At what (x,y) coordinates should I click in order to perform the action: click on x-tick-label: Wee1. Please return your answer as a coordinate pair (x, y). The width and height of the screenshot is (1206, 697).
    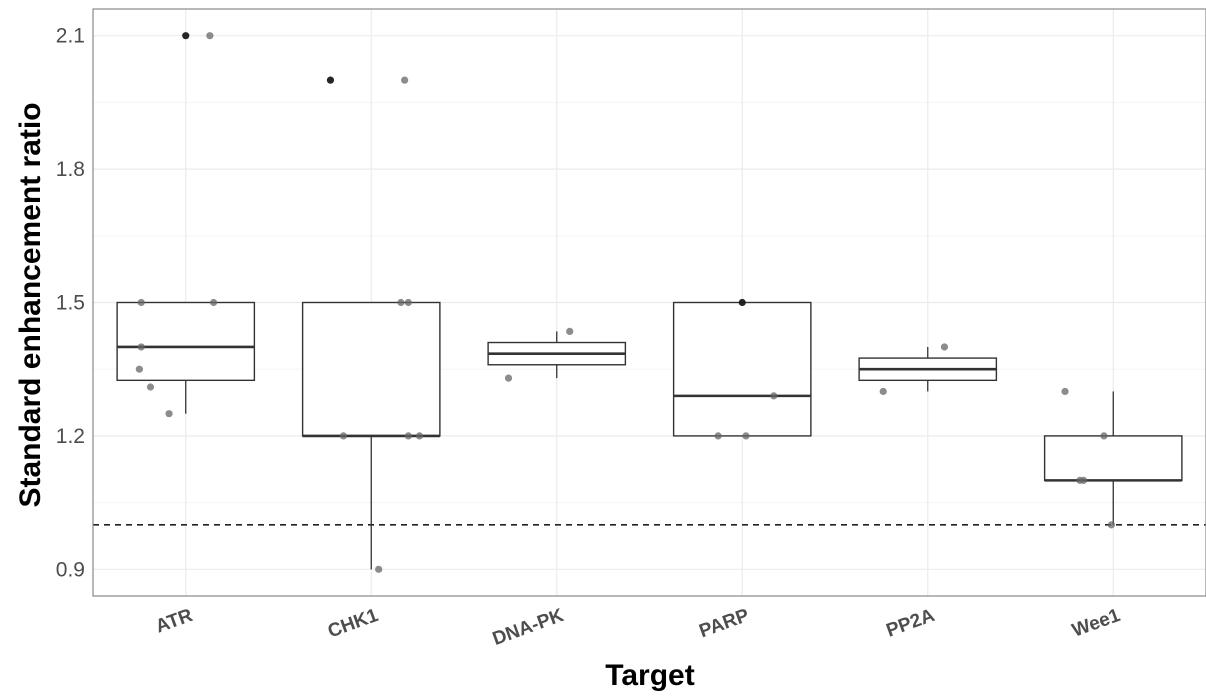
    Looking at the image, I should click on (1096, 623).